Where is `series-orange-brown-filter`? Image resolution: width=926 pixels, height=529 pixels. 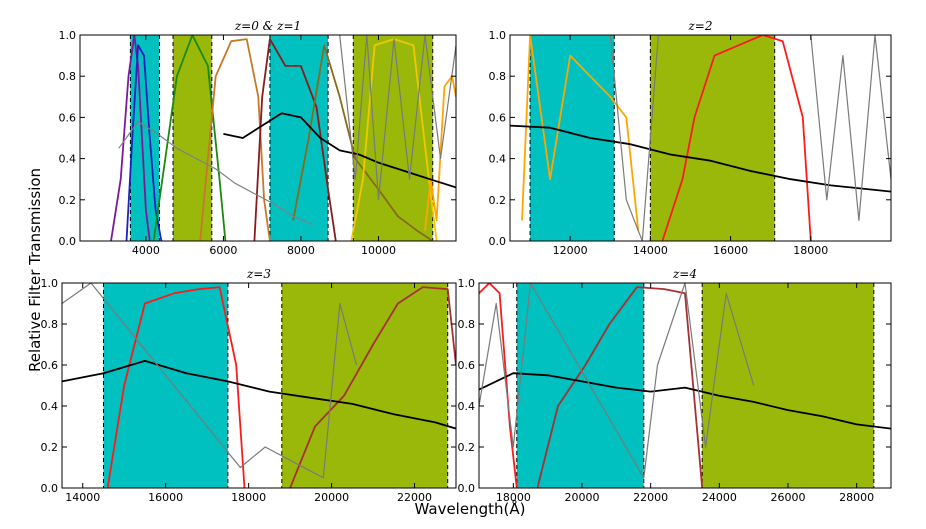 series-orange-brown-filter is located at coordinates (235, 139).